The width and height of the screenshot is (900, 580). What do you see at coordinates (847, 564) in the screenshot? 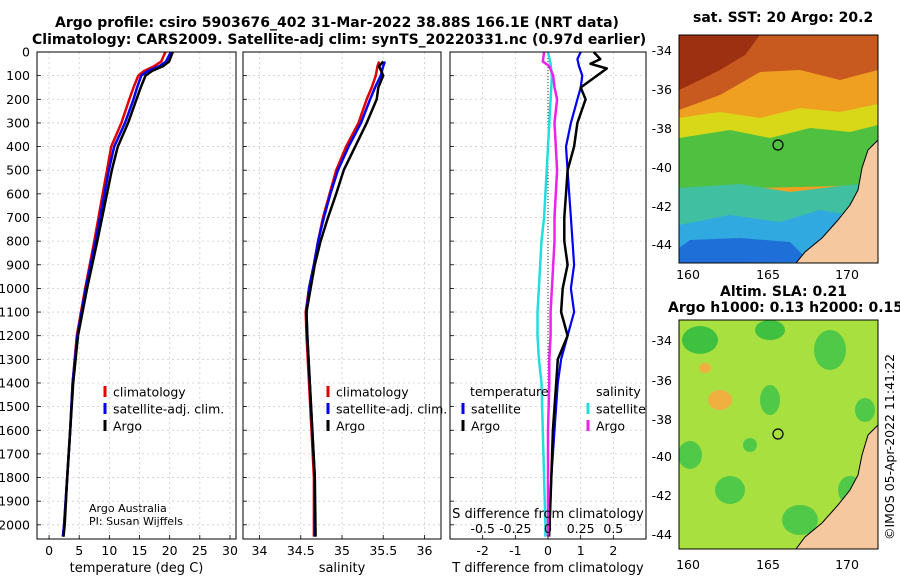
I see `sla-xtick: 170` at bounding box center [847, 564].